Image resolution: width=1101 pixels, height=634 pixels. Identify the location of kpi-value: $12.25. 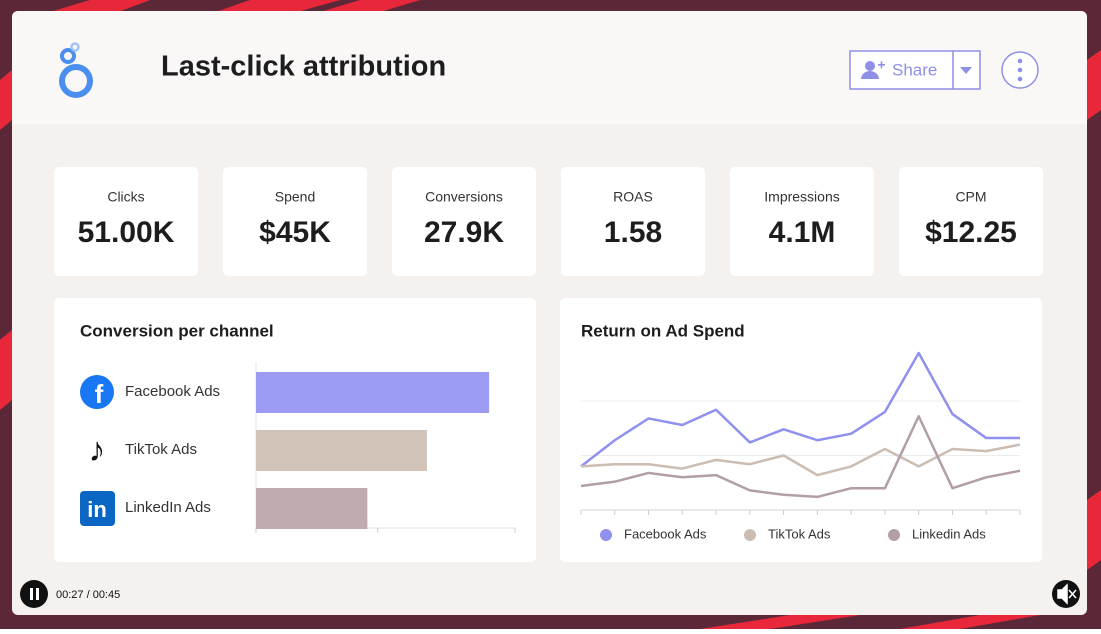
(971, 232).